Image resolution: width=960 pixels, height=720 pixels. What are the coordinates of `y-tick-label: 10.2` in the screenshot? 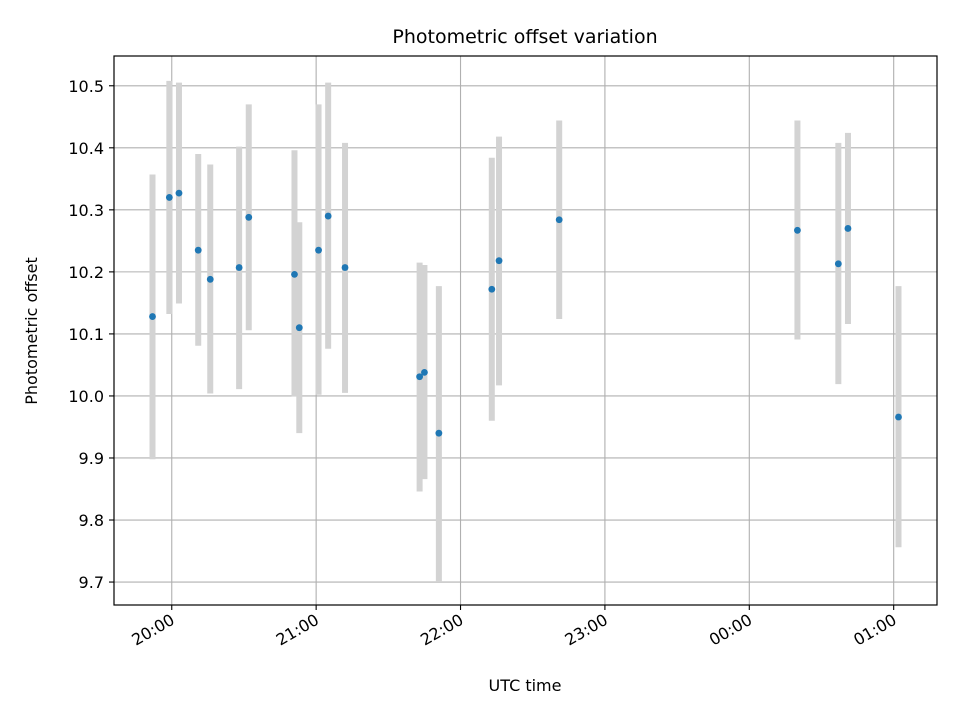 It's located at (86, 272).